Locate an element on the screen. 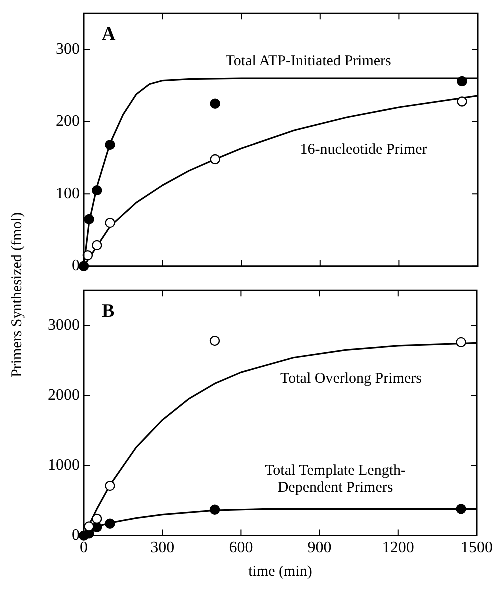 This screenshot has width=496, height=589. annotation: Total Overlong Primers is located at coordinates (351, 378).